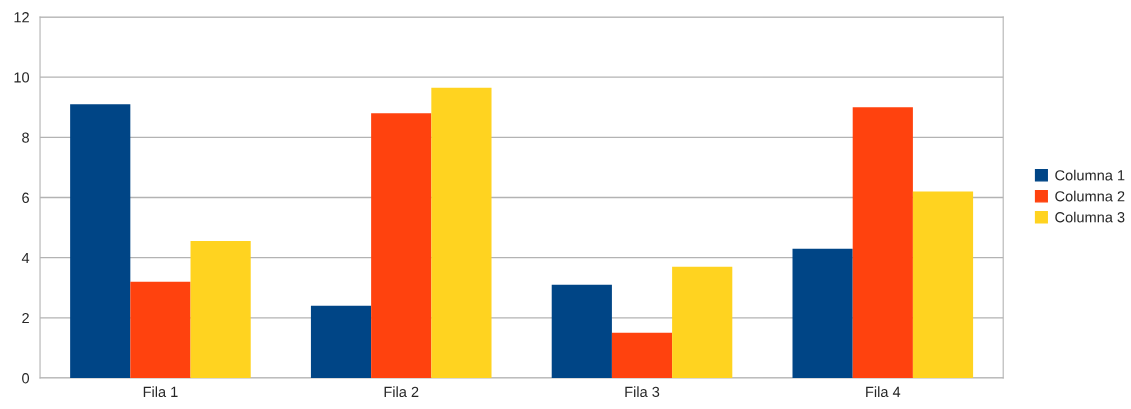  Describe the element at coordinates (1090, 175) in the screenshot. I see `legend-label: Columna 1` at that location.